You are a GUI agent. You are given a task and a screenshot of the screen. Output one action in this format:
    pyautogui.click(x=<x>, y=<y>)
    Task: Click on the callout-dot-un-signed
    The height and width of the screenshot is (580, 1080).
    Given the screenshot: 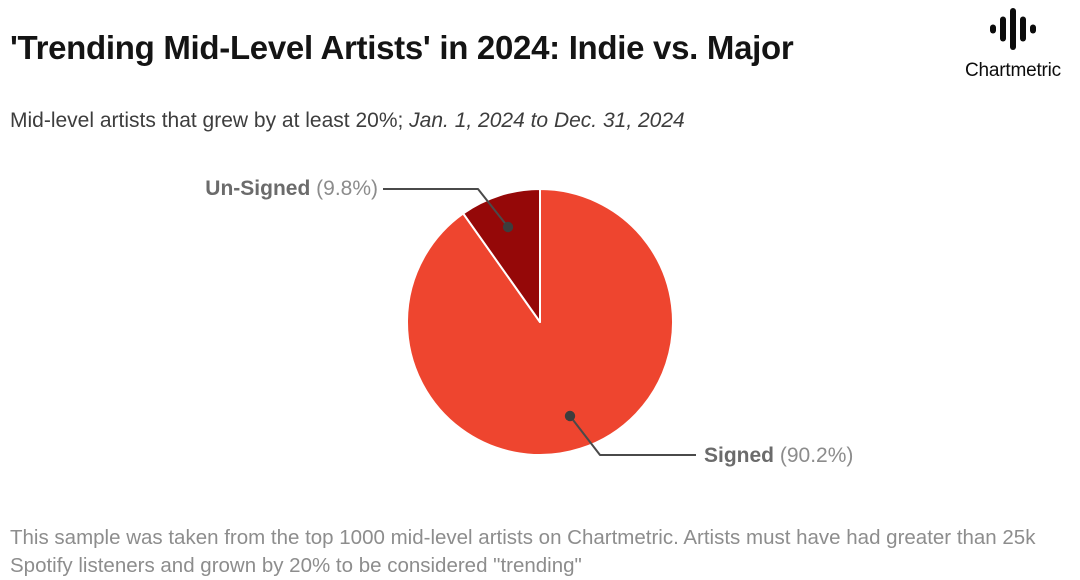 What is the action you would take?
    pyautogui.click(x=508, y=227)
    